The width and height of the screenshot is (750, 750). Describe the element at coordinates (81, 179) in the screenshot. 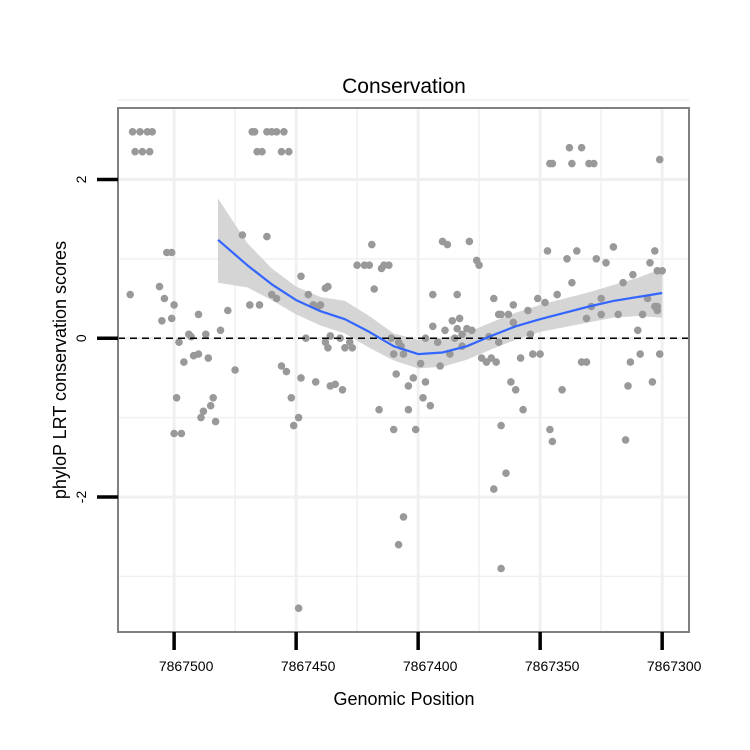

I see `y-tick-label: 2` at that location.